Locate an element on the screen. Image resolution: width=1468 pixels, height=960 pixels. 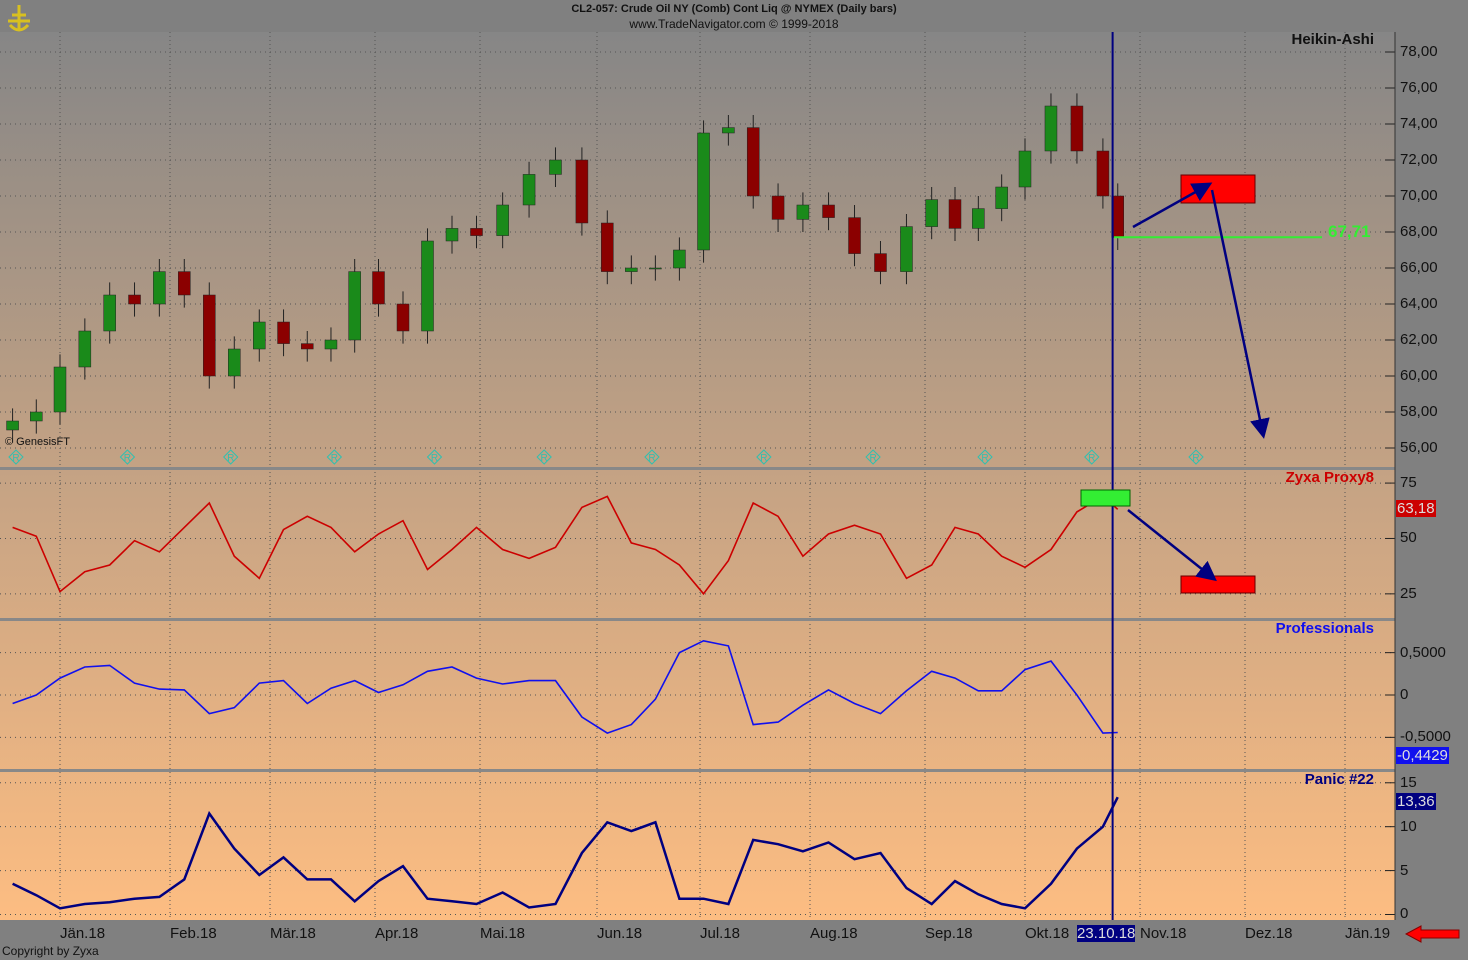
y-tick-label: 50 is located at coordinates (1408, 538).